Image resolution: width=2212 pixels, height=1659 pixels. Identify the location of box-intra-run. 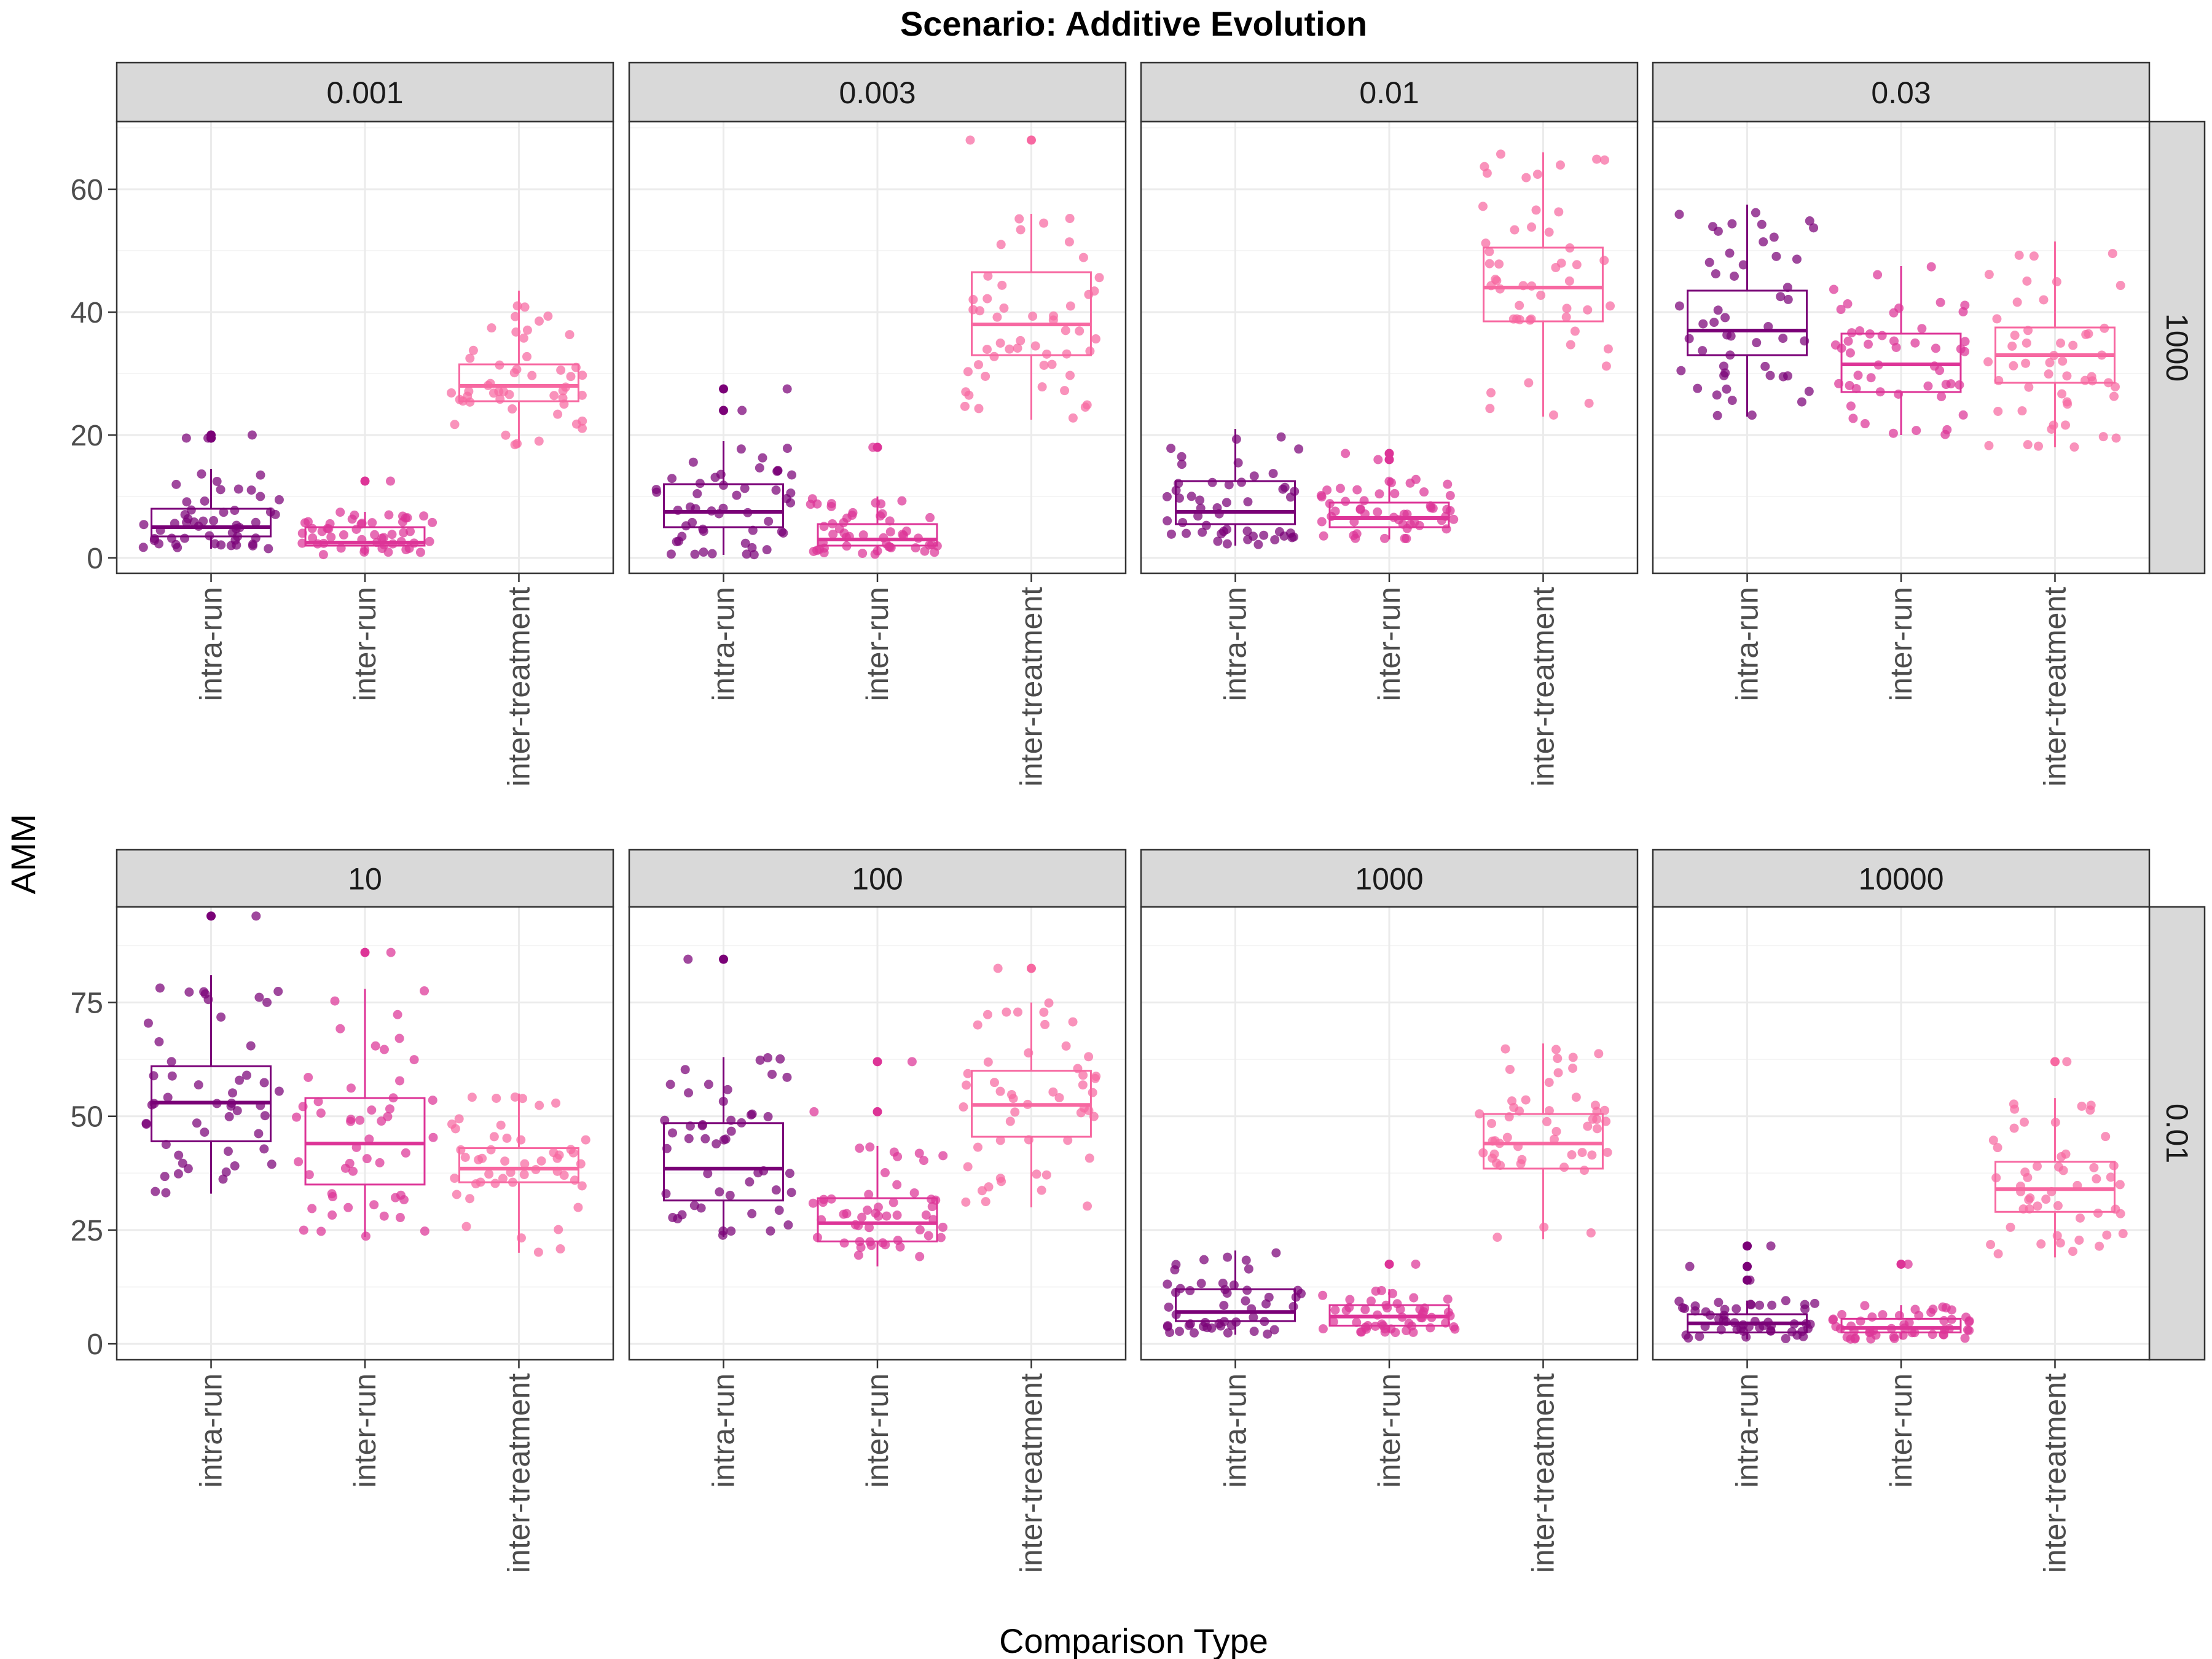
(724, 472).